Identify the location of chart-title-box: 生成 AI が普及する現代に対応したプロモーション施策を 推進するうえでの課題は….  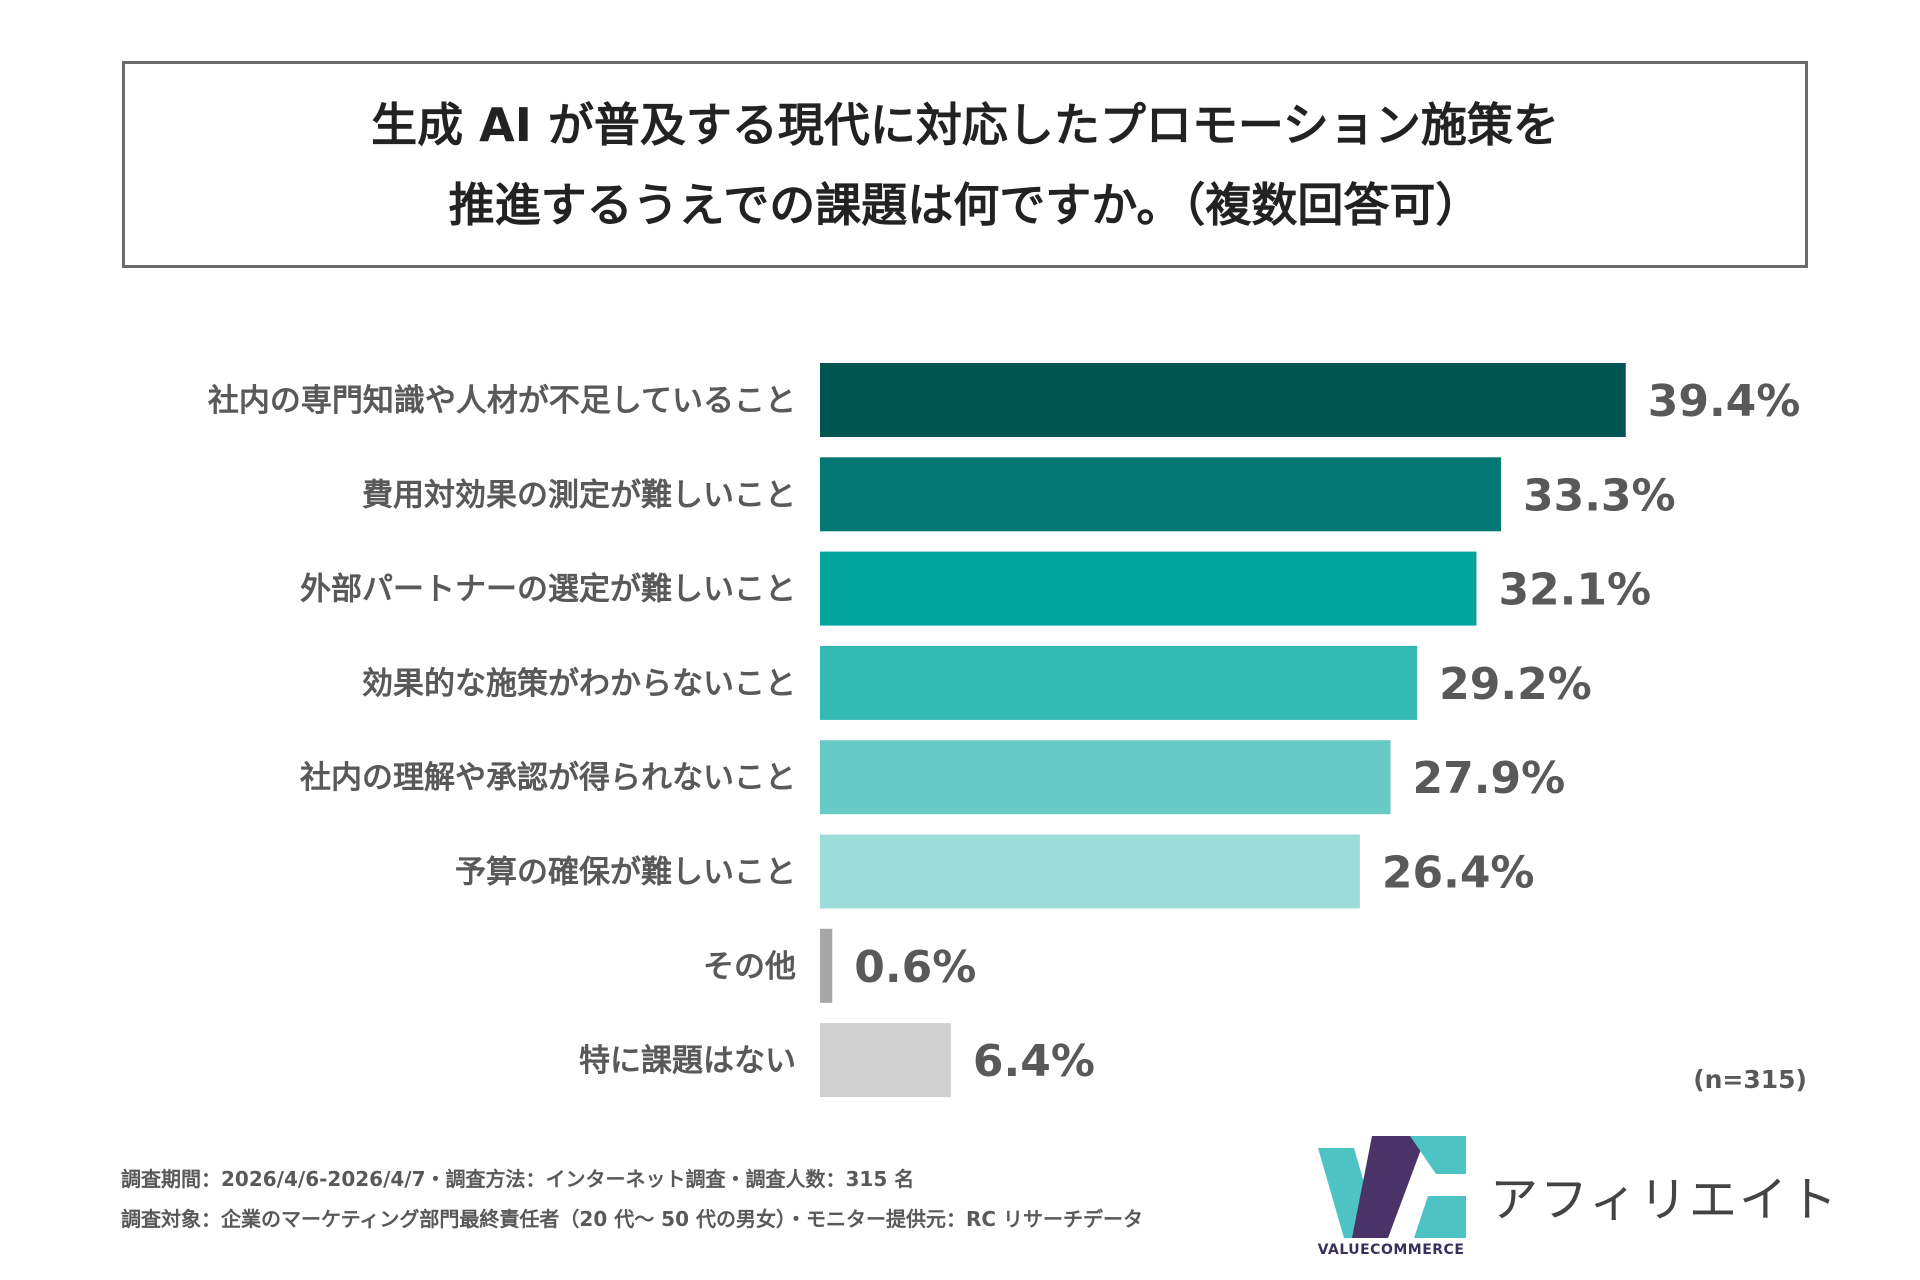
(965, 164).